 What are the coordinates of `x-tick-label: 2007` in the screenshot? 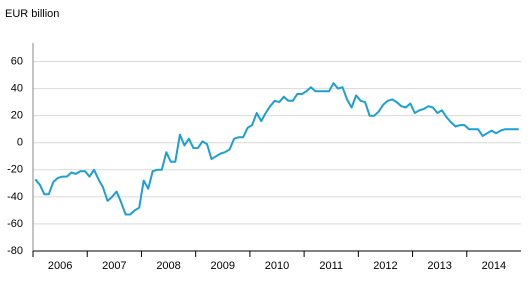 It's located at (114, 266).